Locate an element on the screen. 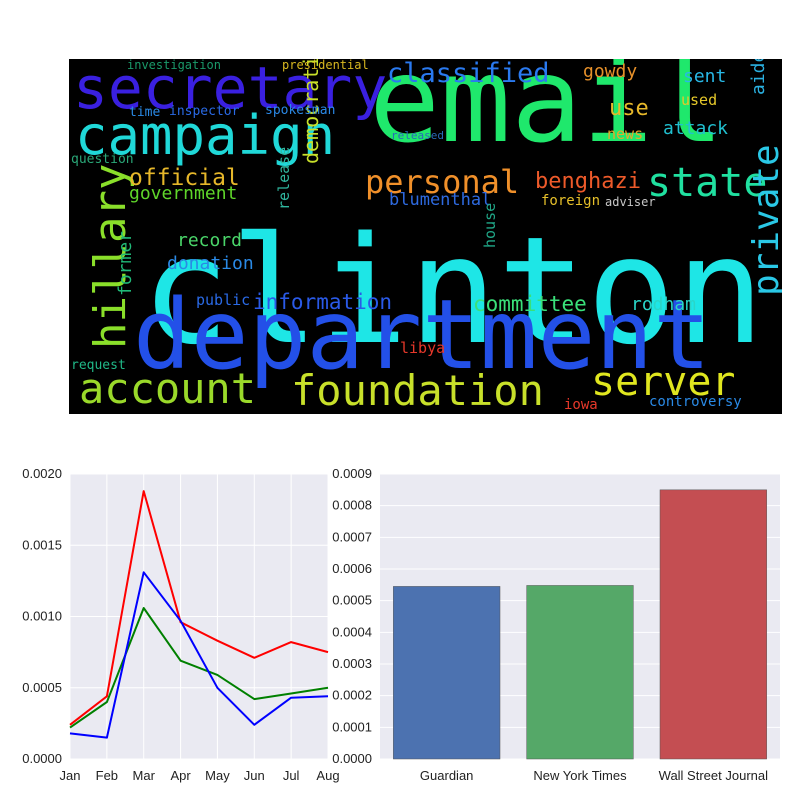 Image resolution: width=800 pixels, height=800 pixels. word-attack: attack is located at coordinates (696, 128).